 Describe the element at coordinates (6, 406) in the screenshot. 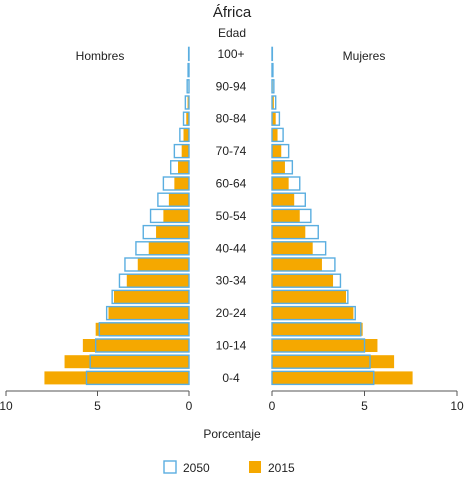

I see `x-tick-label-hombres-10: 10` at that location.